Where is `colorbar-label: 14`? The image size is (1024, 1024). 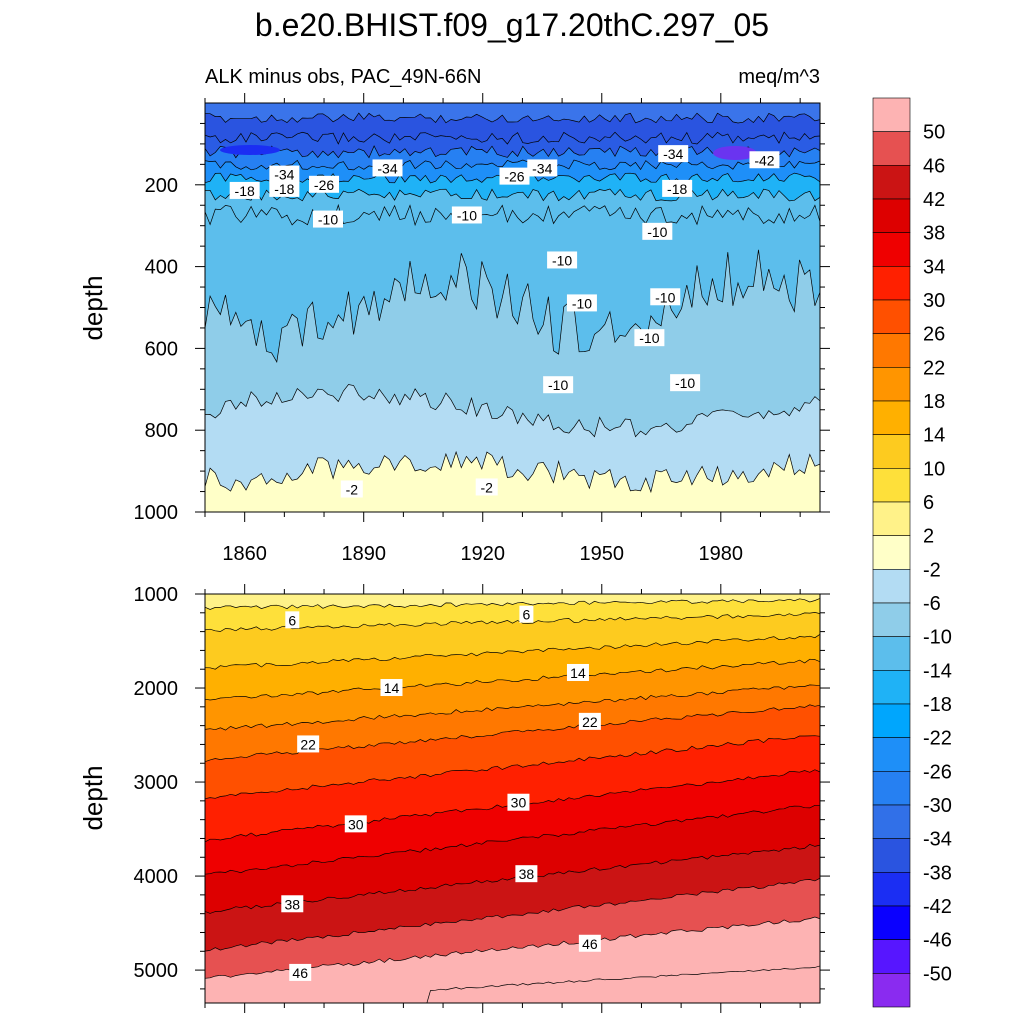 colorbar-label: 14 is located at coordinates (934, 436).